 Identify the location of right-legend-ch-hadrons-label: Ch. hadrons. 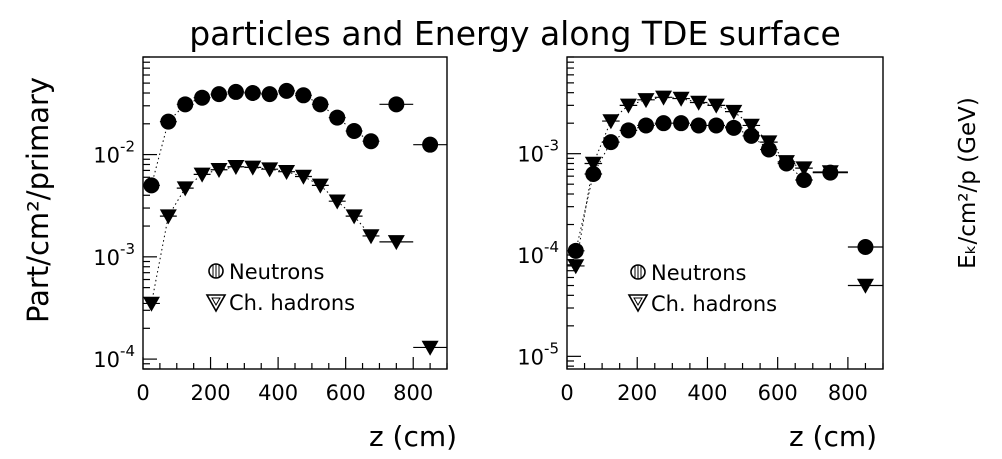
(714, 304).